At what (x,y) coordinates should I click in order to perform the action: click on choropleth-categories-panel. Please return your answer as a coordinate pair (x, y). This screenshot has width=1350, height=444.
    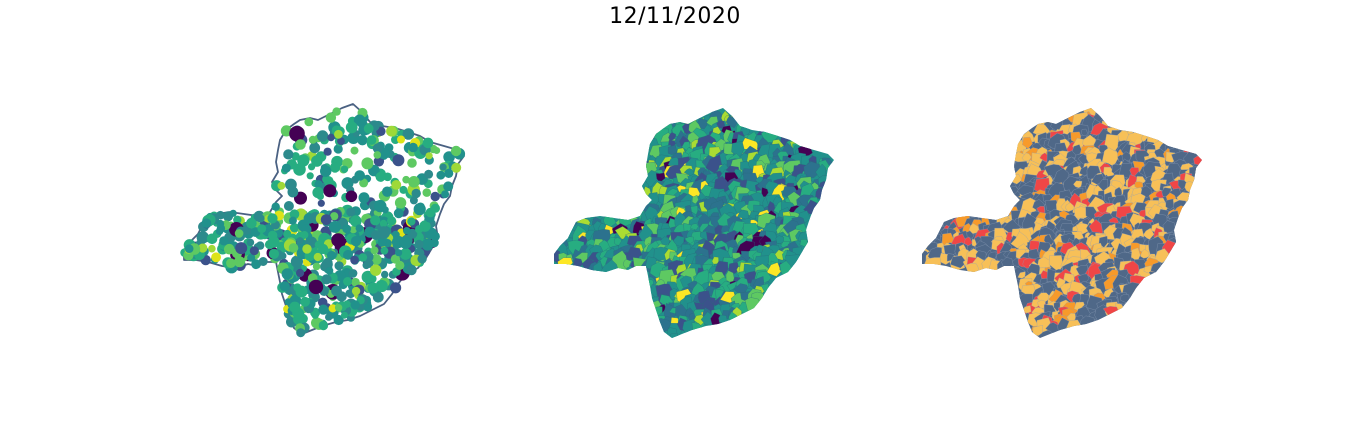
    Looking at the image, I should click on (1062, 223).